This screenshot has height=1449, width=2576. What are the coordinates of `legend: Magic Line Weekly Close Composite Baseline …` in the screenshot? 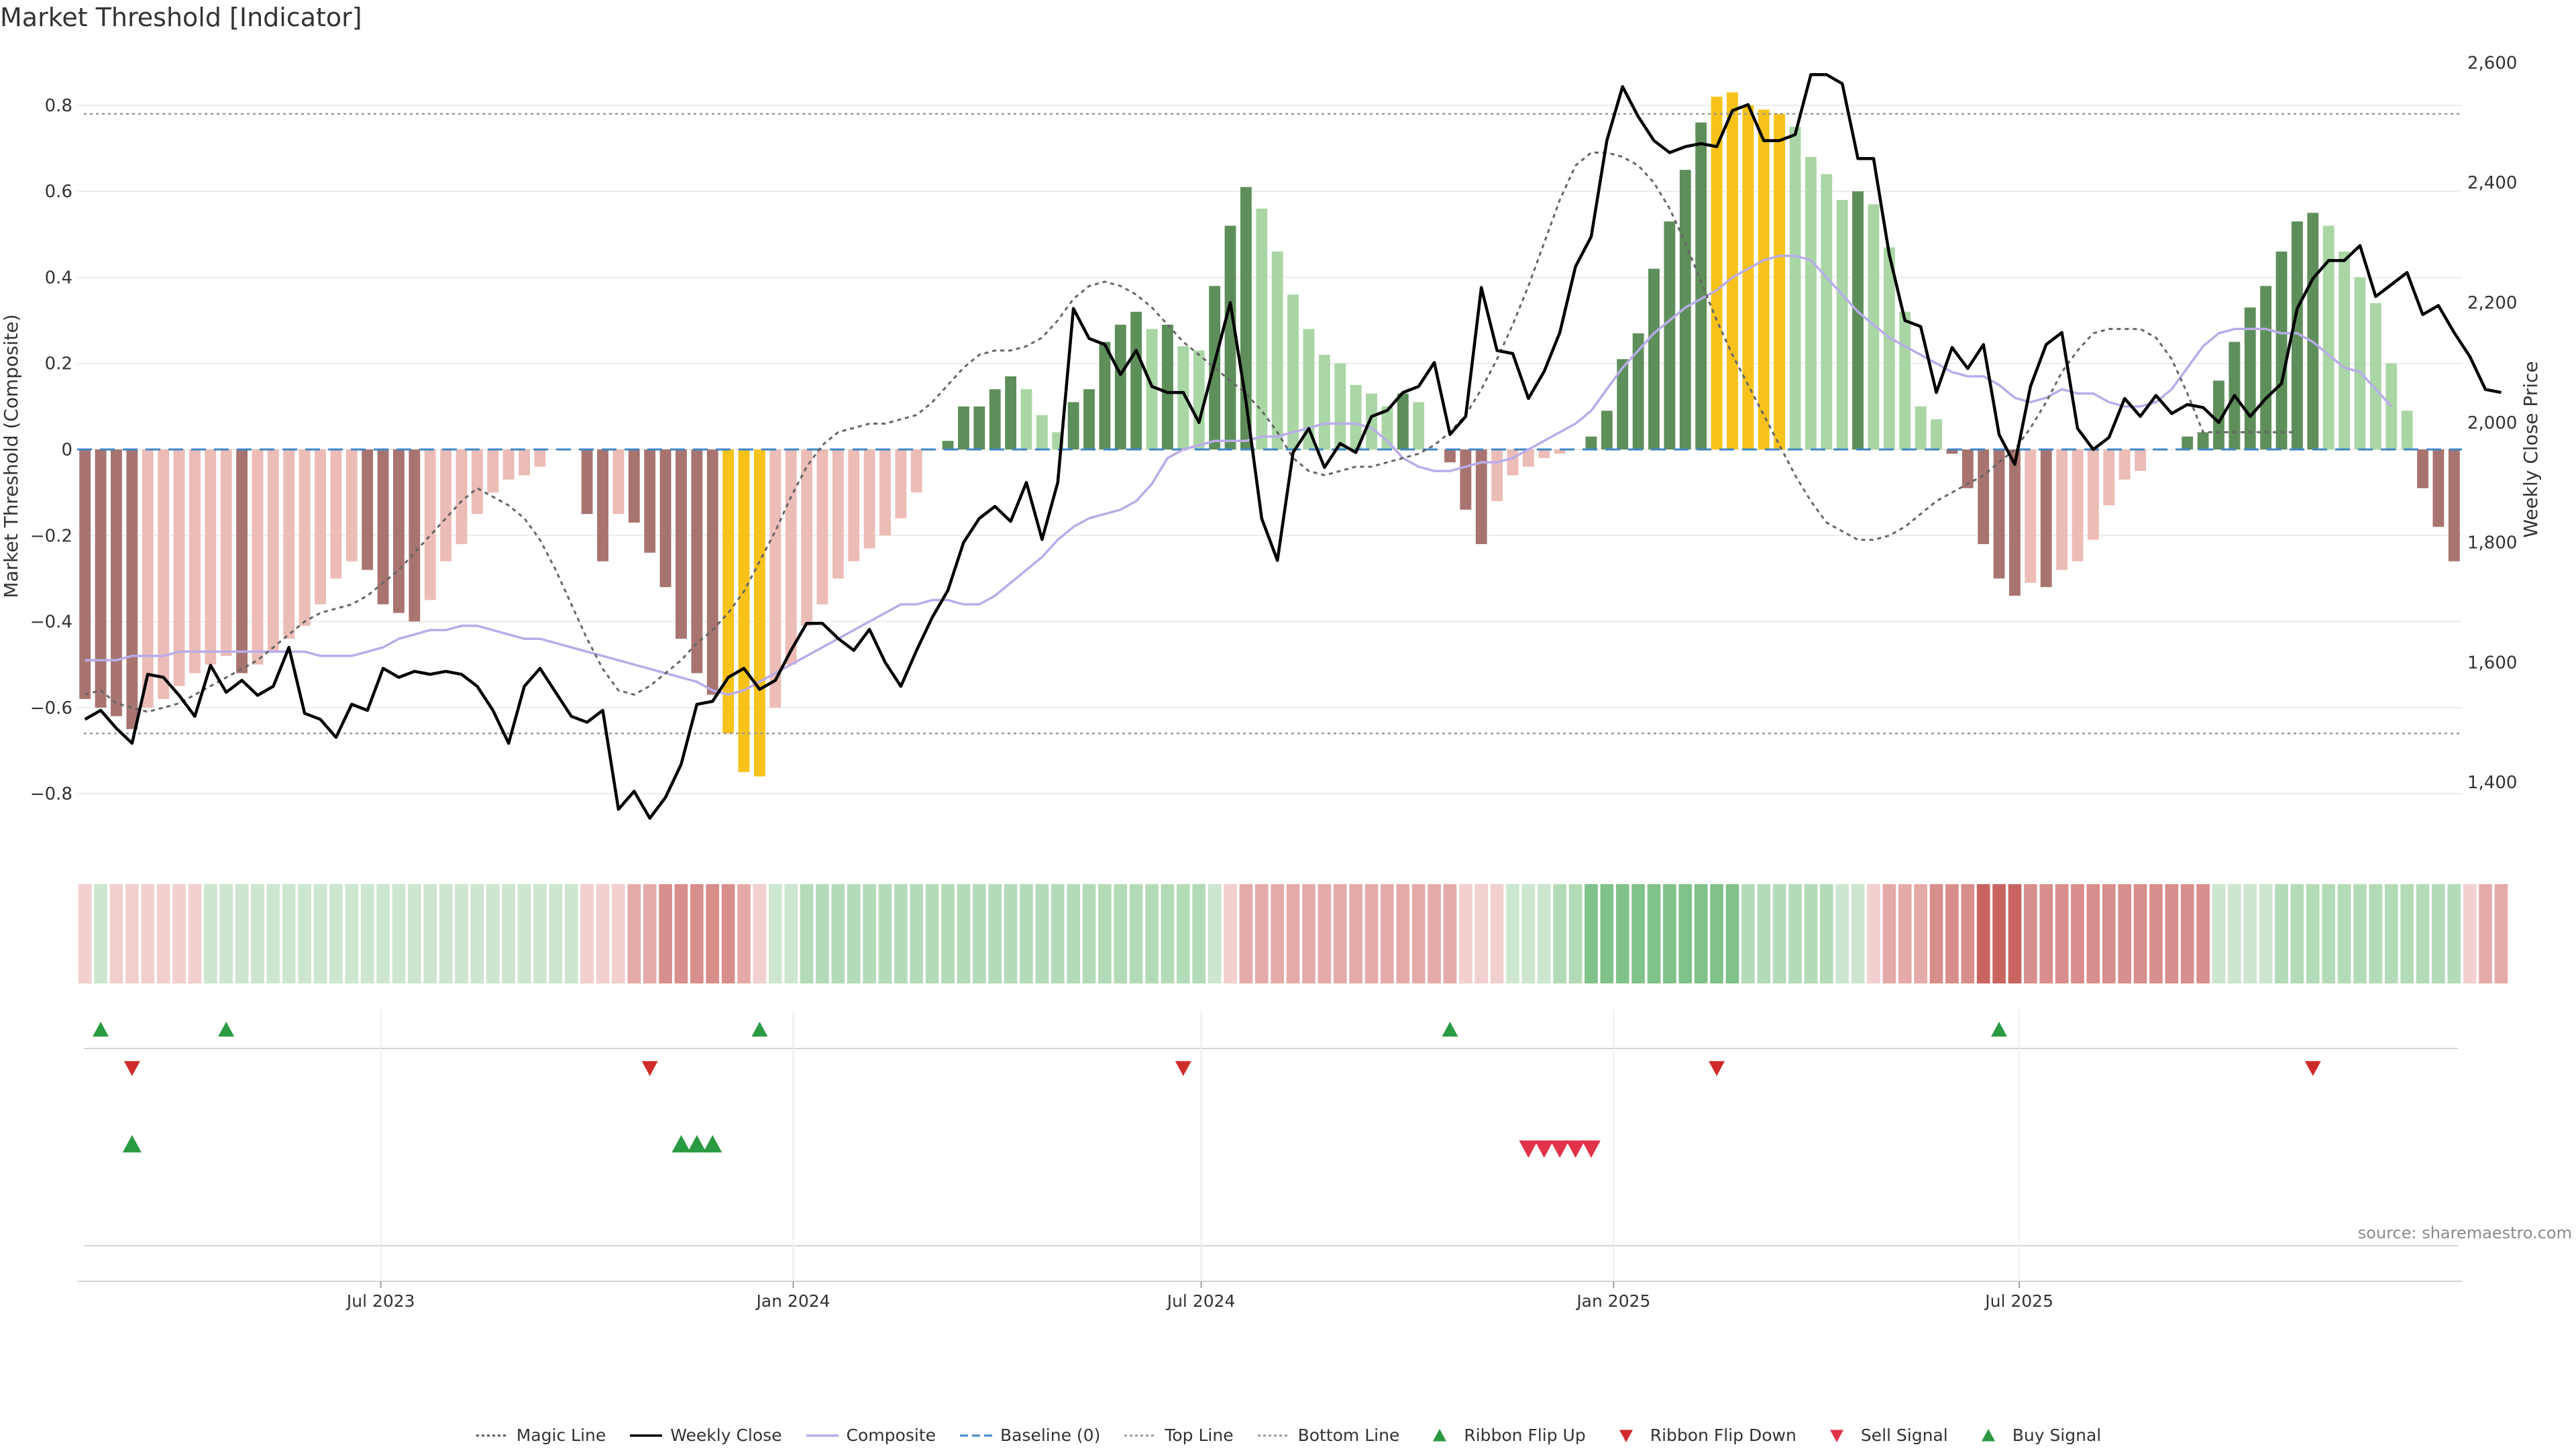 It's located at (1288, 1435).